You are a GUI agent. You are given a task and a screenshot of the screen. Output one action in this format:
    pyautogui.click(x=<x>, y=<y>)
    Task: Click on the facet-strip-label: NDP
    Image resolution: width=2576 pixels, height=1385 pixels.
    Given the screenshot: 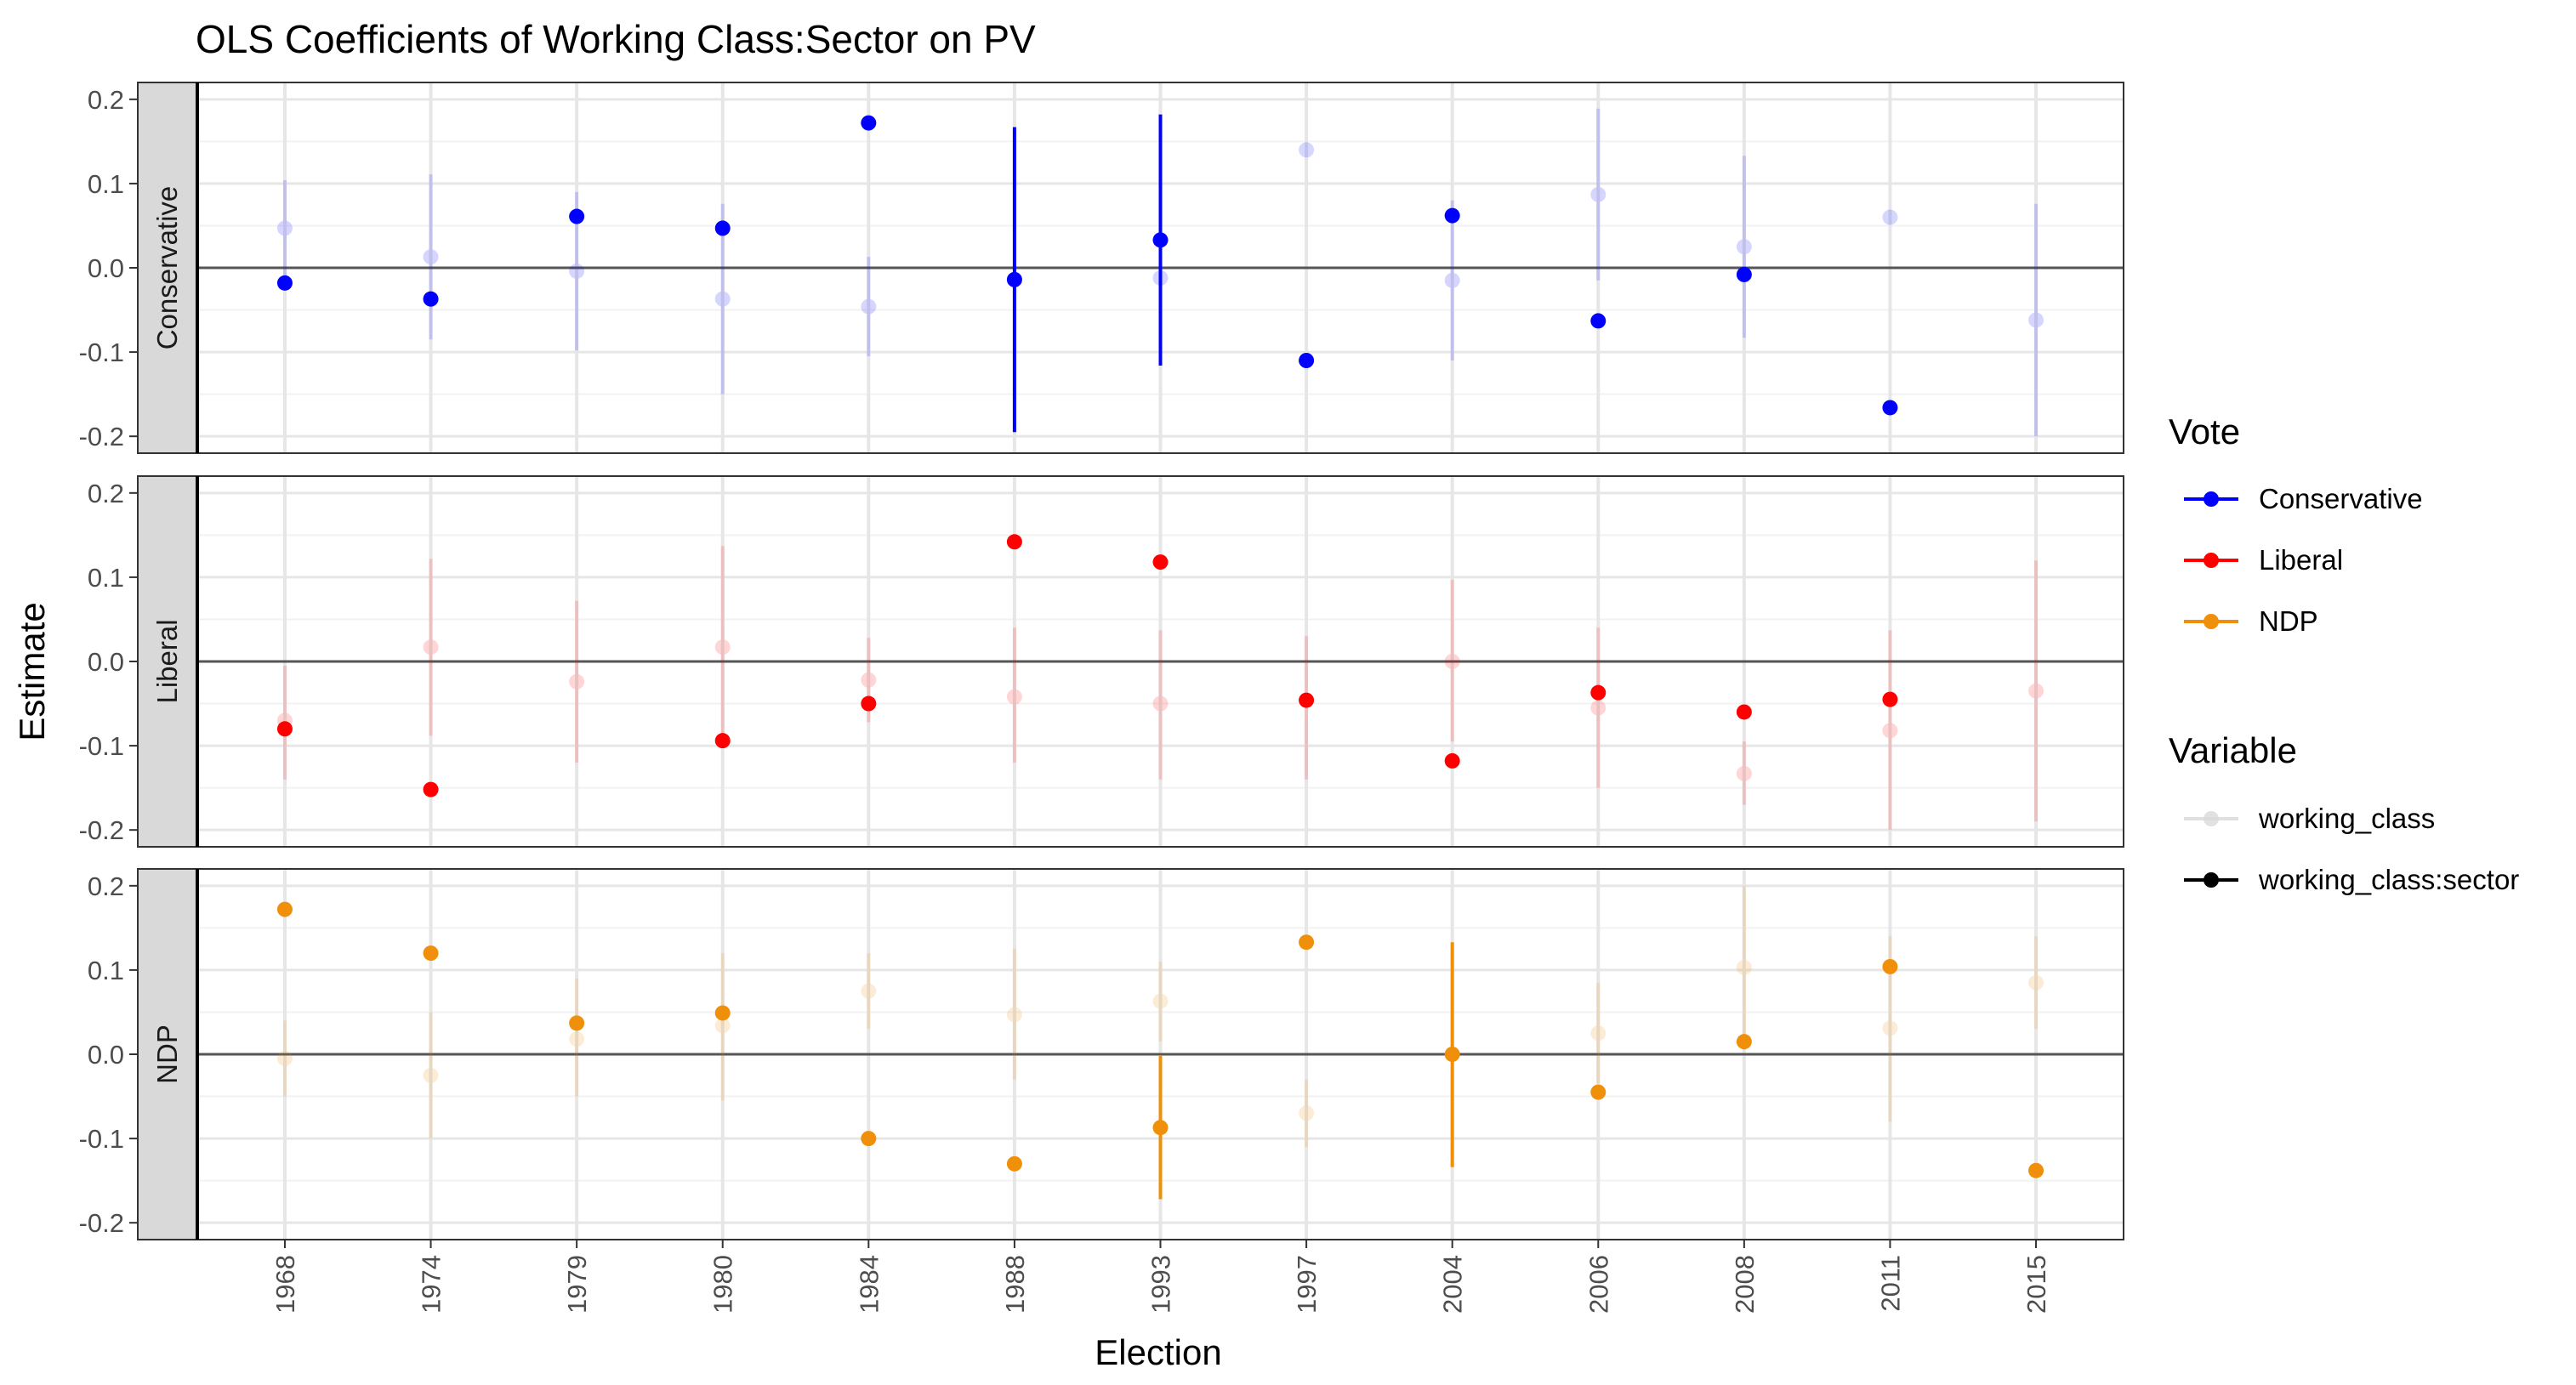 What is the action you would take?
    pyautogui.click(x=167, y=1055)
    